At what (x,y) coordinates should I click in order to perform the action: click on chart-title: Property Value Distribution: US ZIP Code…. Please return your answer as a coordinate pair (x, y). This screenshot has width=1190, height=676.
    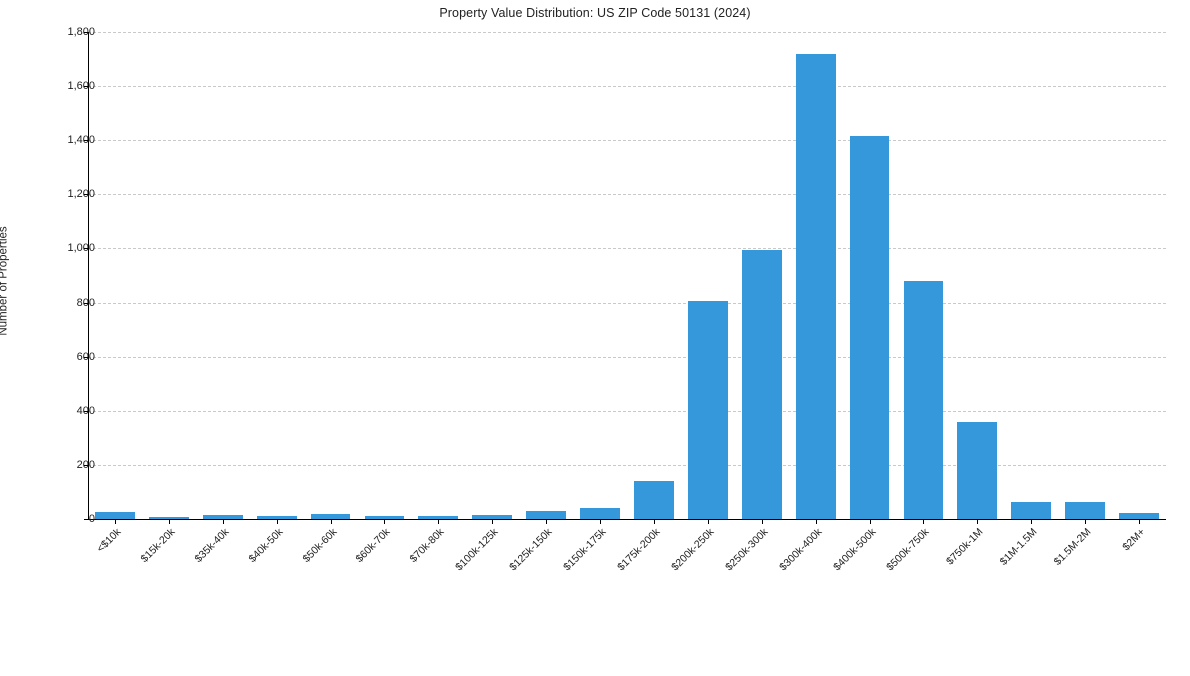
    Looking at the image, I should click on (595, 13).